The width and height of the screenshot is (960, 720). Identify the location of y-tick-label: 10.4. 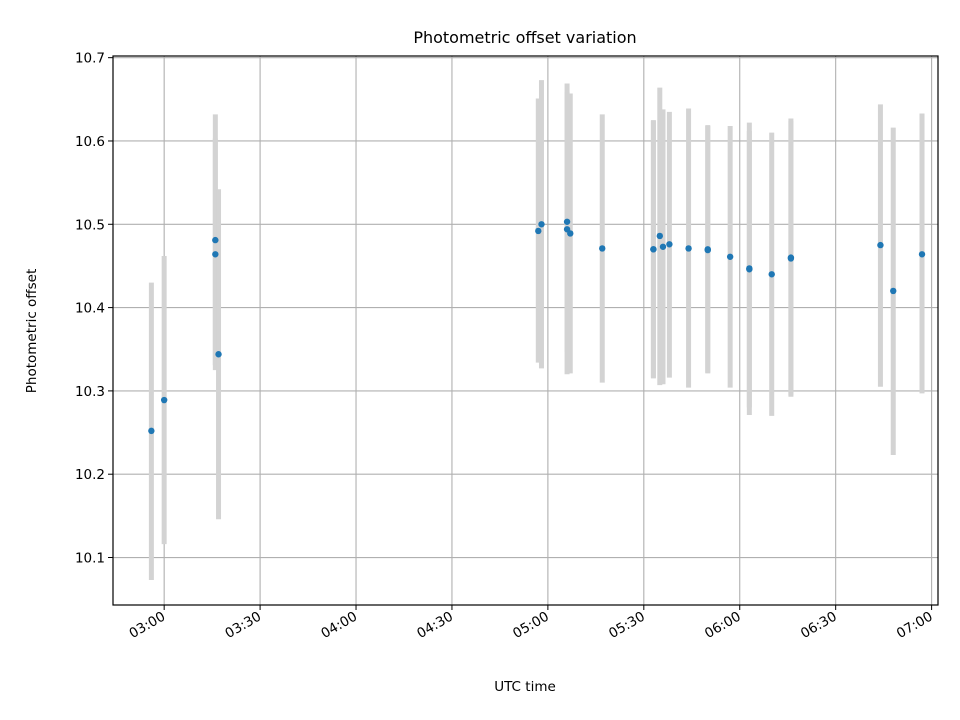
(90, 309).